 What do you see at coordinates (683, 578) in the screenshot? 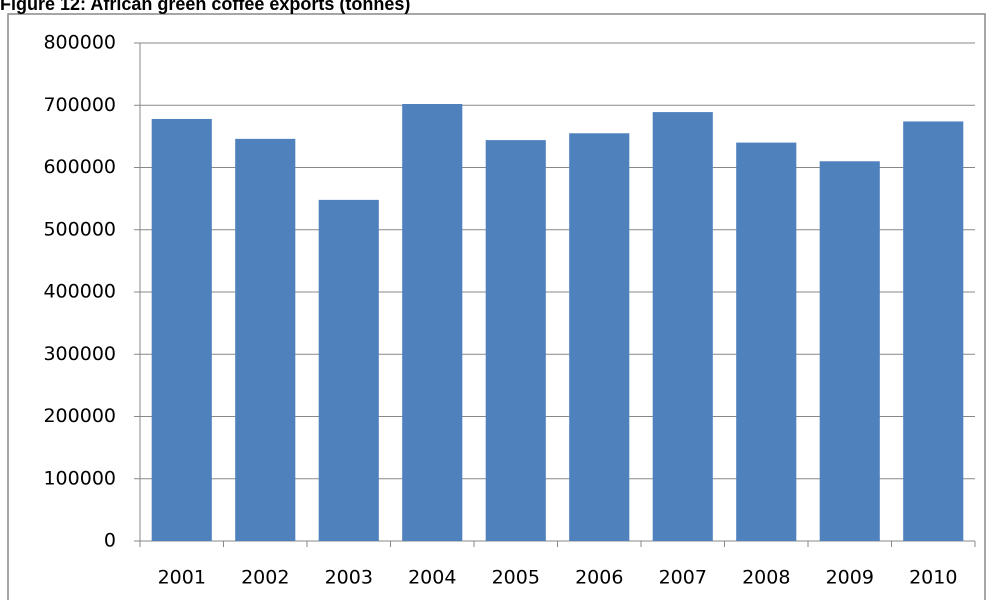
I see `x-tick-label: 2007` at bounding box center [683, 578].